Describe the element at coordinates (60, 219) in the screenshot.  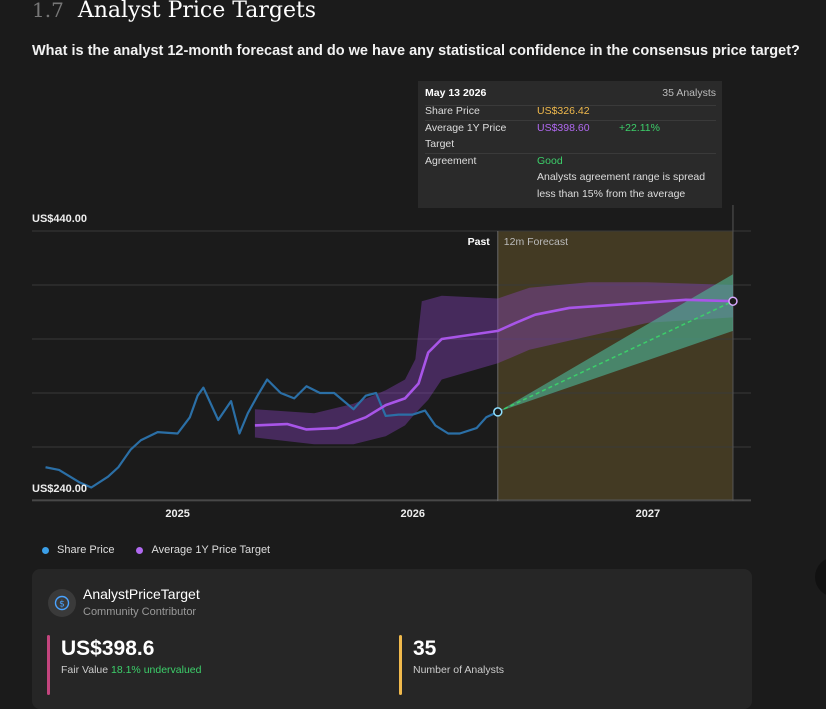
I see `y-axis-top-label: US$440.00` at that location.